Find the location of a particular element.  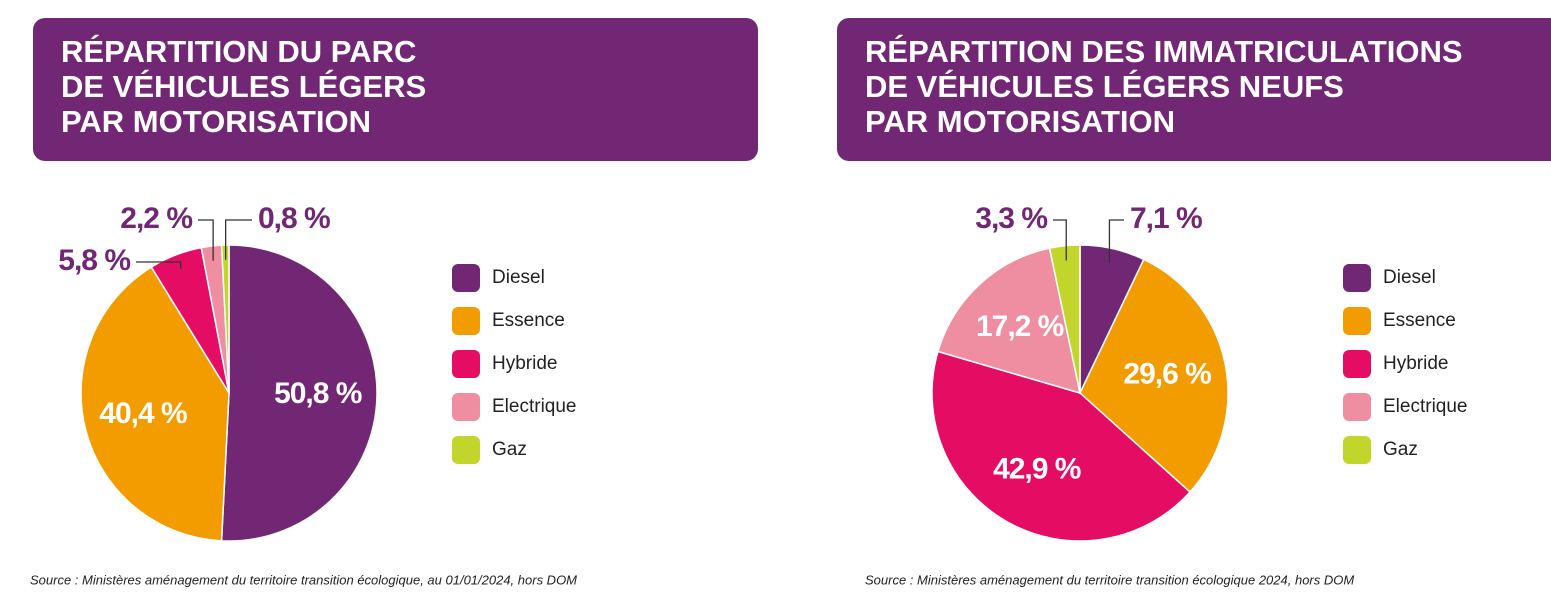

chart-title: DE VÉHICULES LÉGERS NEUFS is located at coordinates (1104, 86).